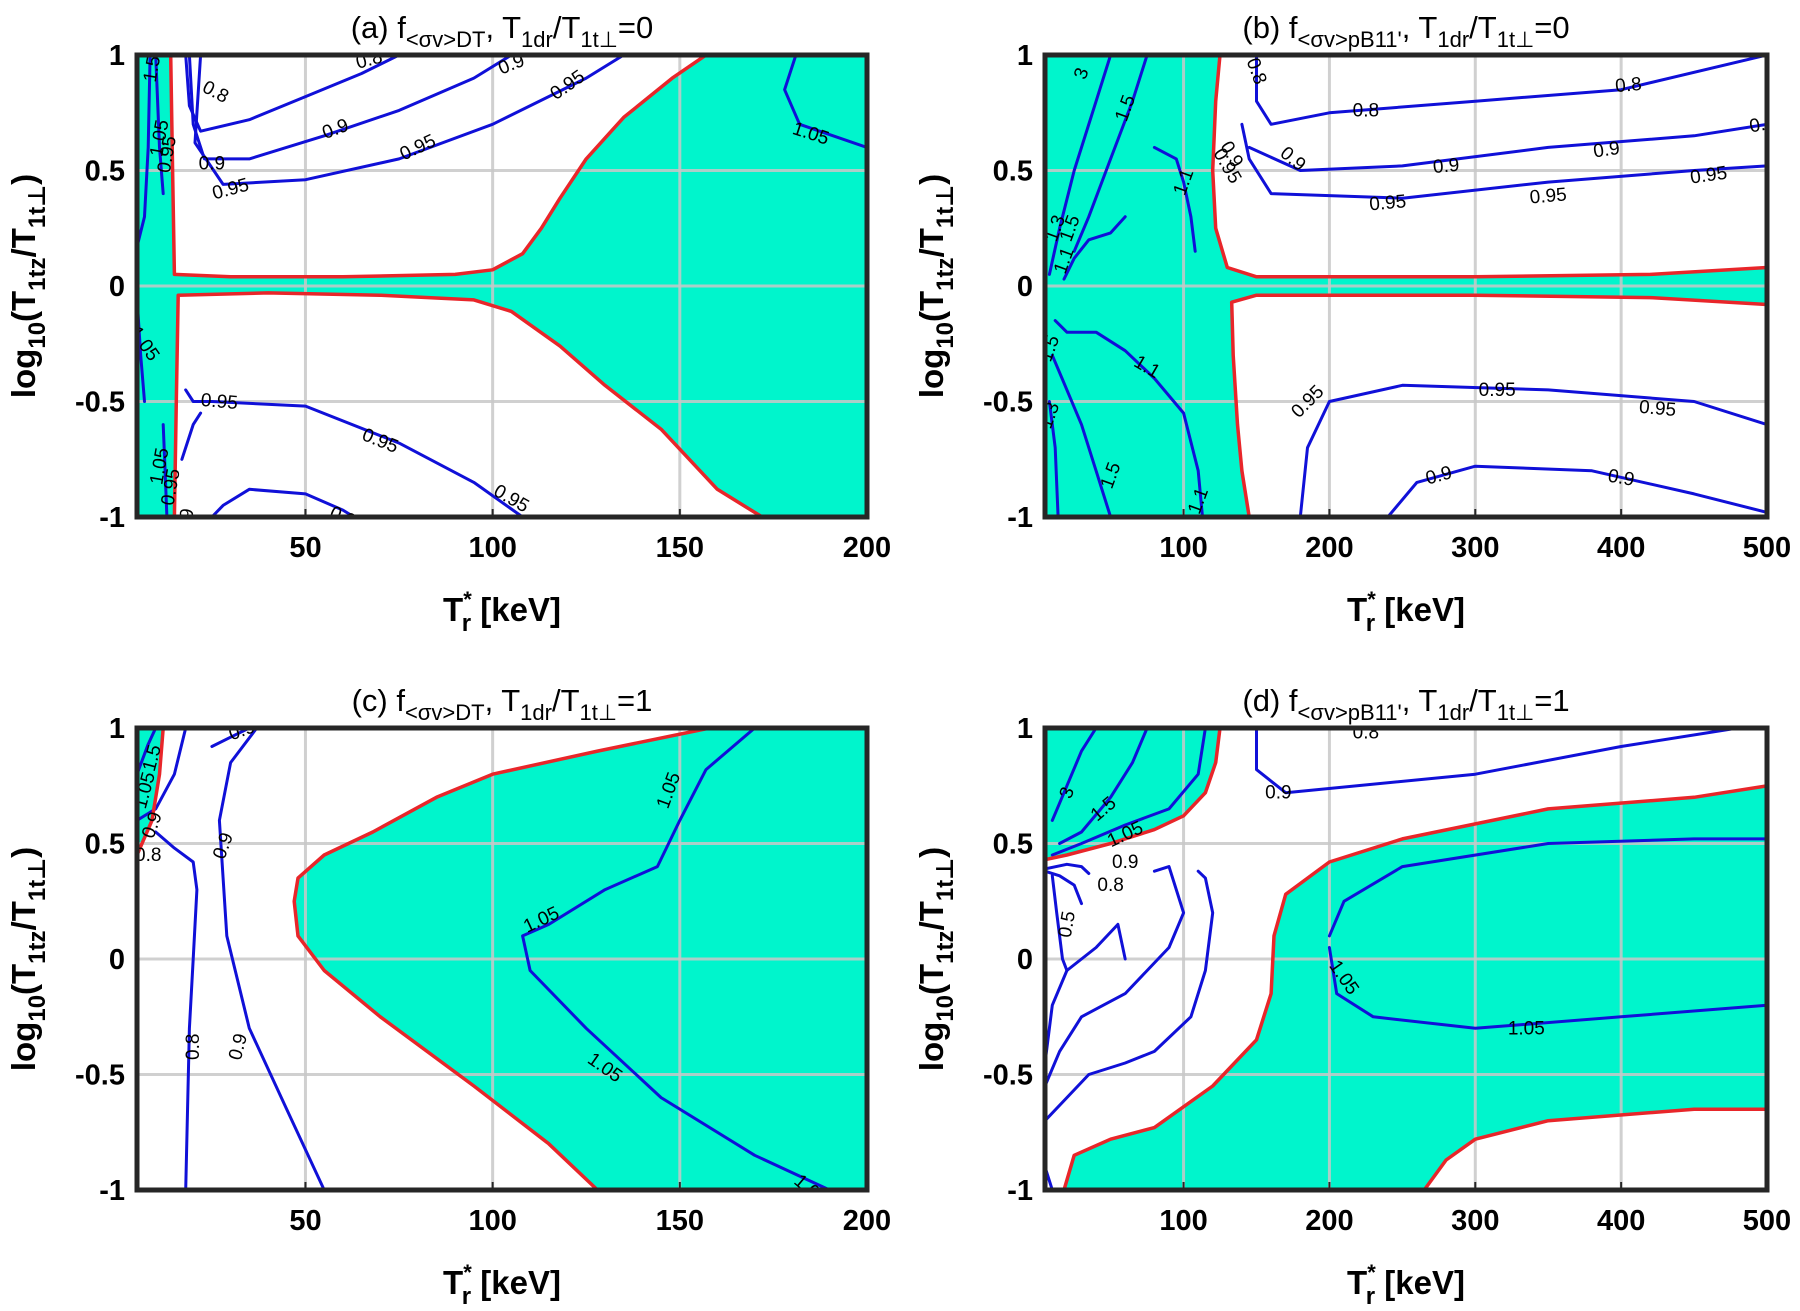  Describe the element at coordinates (1067, 925) in the screenshot. I see `contour-label: 0.5` at that location.